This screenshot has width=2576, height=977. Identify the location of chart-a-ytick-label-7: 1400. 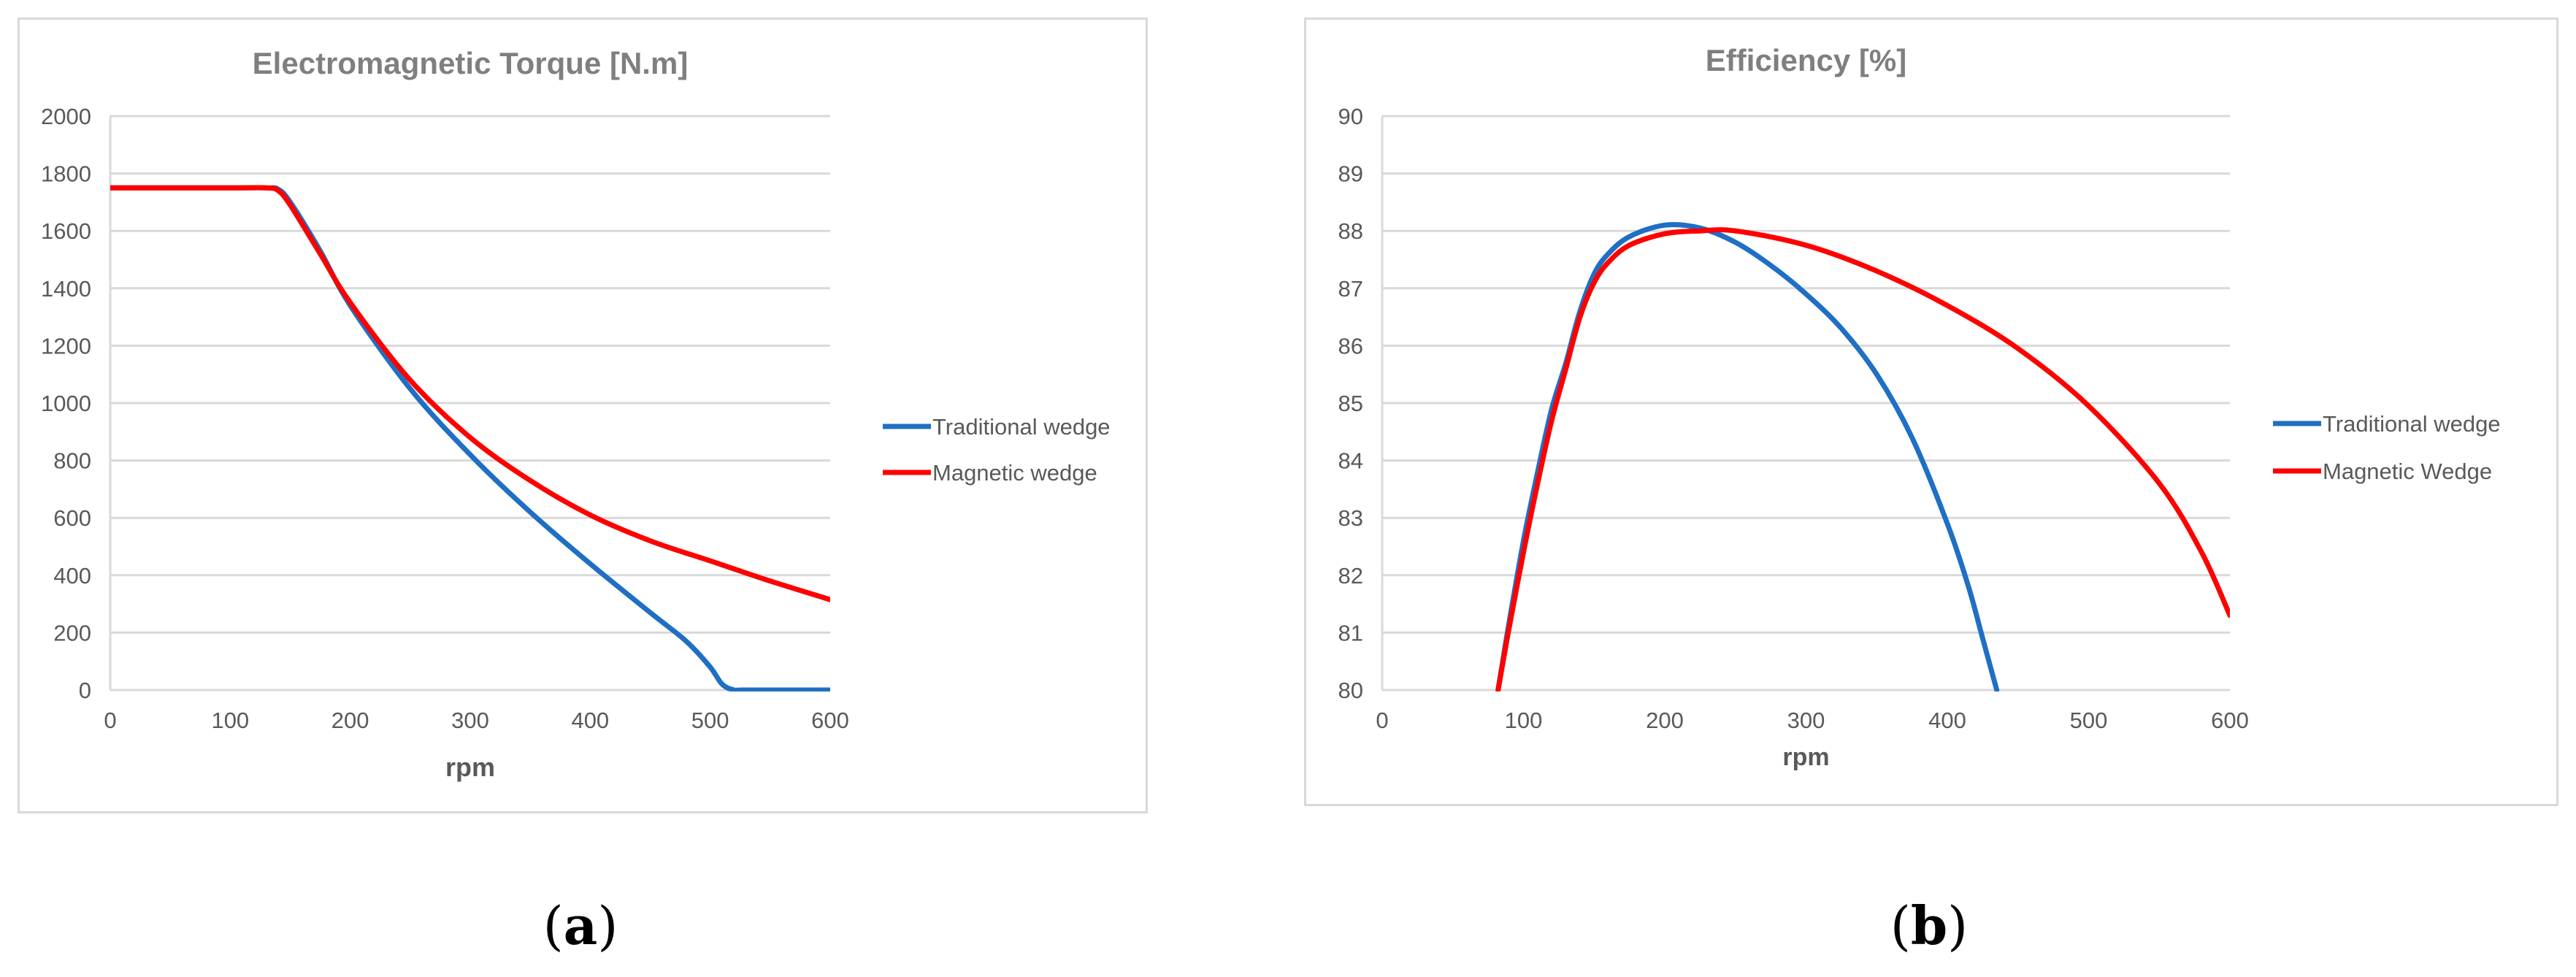
(66, 289).